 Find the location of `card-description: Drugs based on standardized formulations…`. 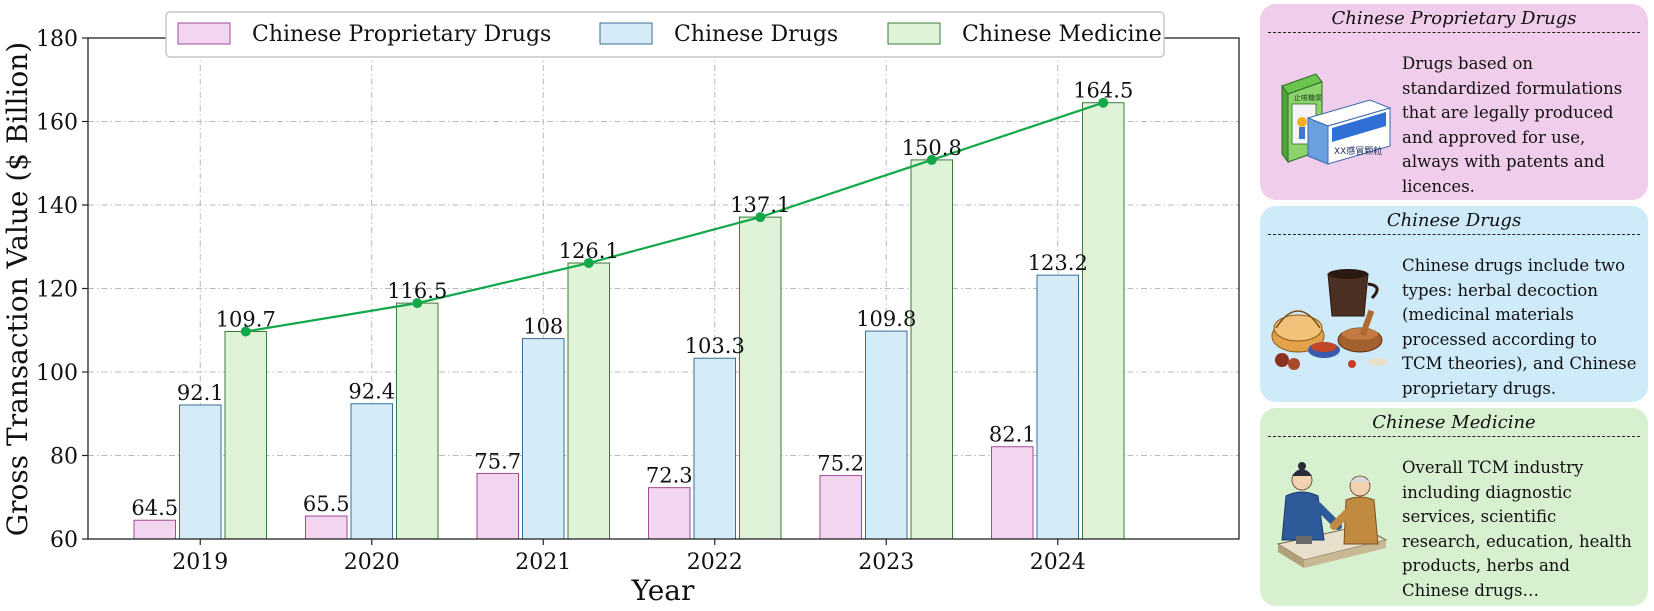

card-description: Drugs based on standardized formulations… is located at coordinates (1512, 125).